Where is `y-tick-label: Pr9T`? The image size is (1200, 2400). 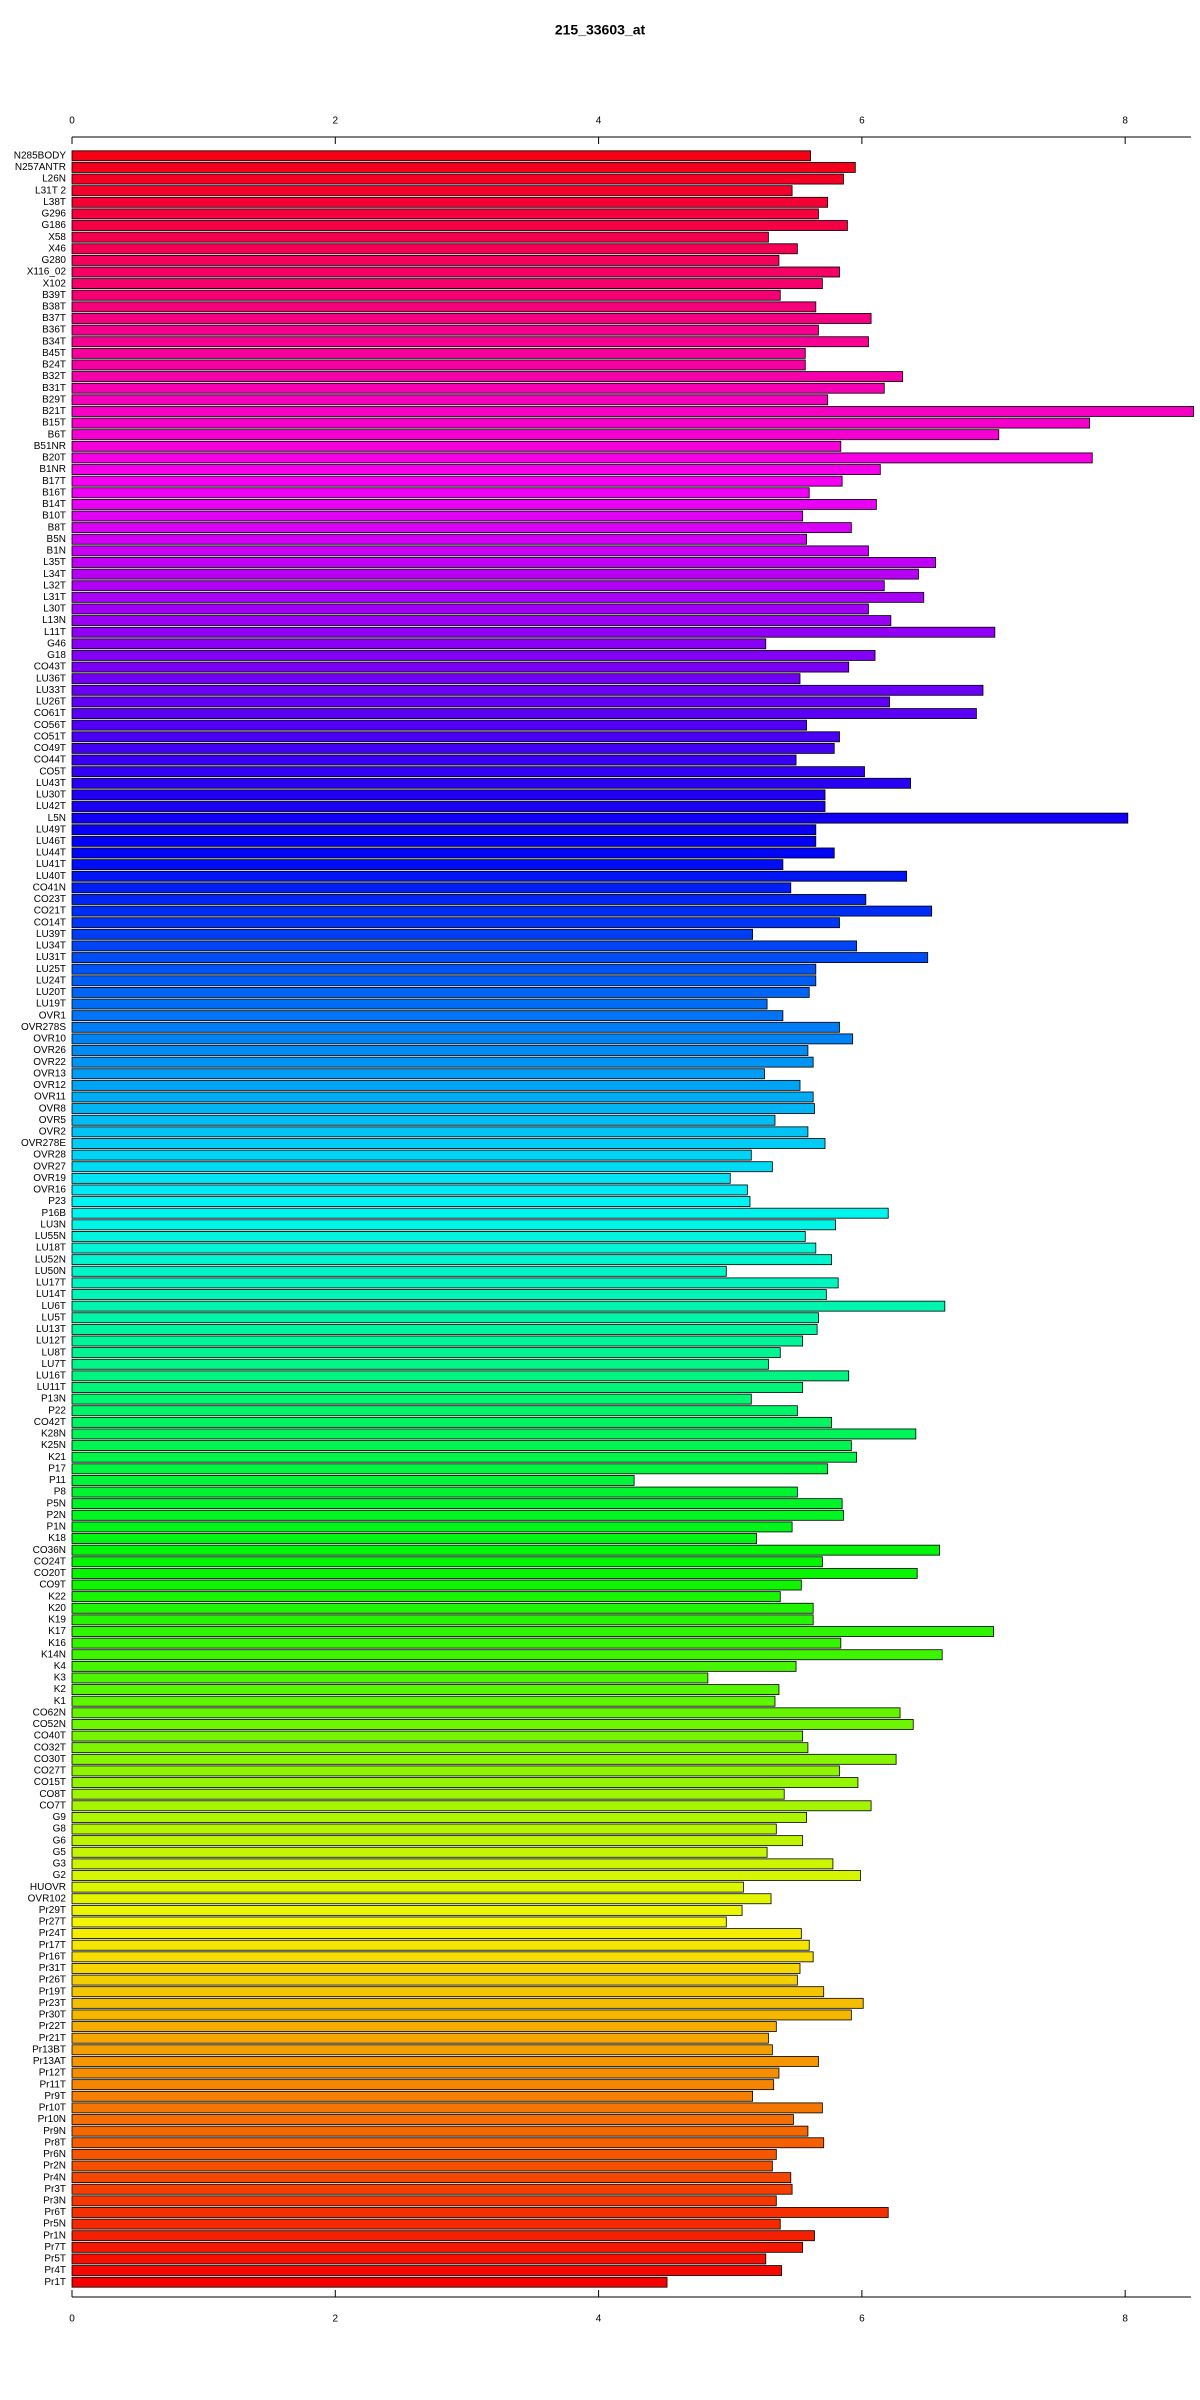
y-tick-label: Pr9T is located at coordinates (55, 2096).